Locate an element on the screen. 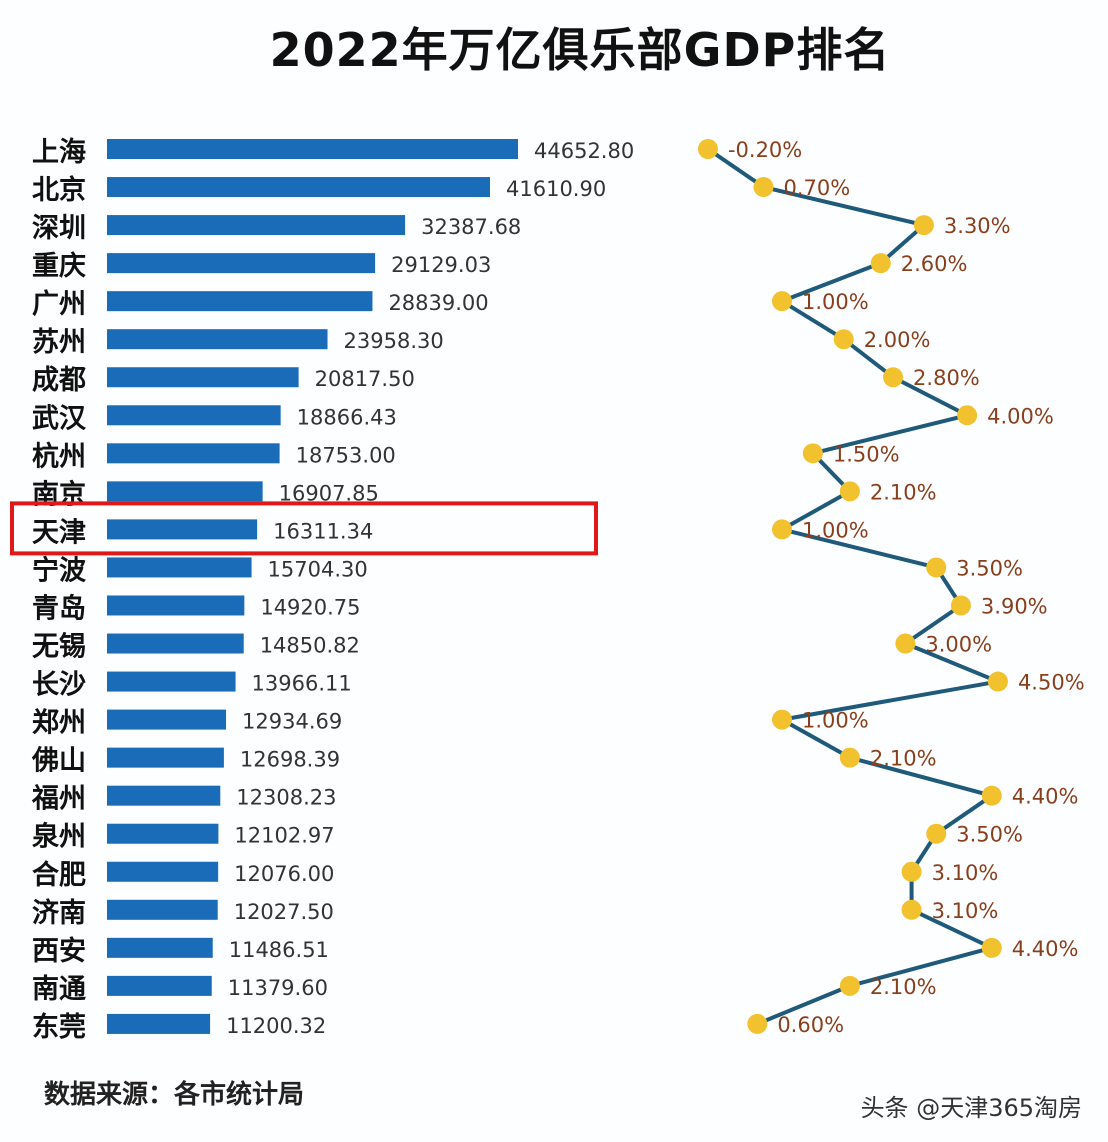 The height and width of the screenshot is (1142, 1108). category-label: 福州 is located at coordinates (58, 799).